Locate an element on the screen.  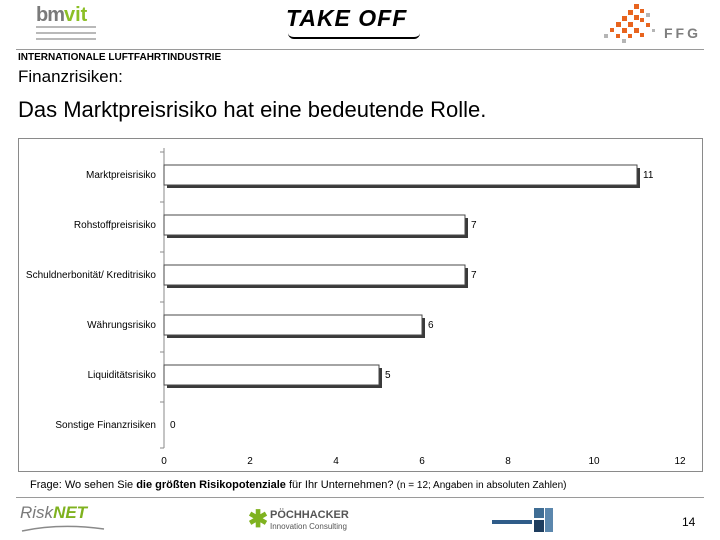
question-prefix: Frage: Wo sehen Sie is located at coordinates (83, 485).